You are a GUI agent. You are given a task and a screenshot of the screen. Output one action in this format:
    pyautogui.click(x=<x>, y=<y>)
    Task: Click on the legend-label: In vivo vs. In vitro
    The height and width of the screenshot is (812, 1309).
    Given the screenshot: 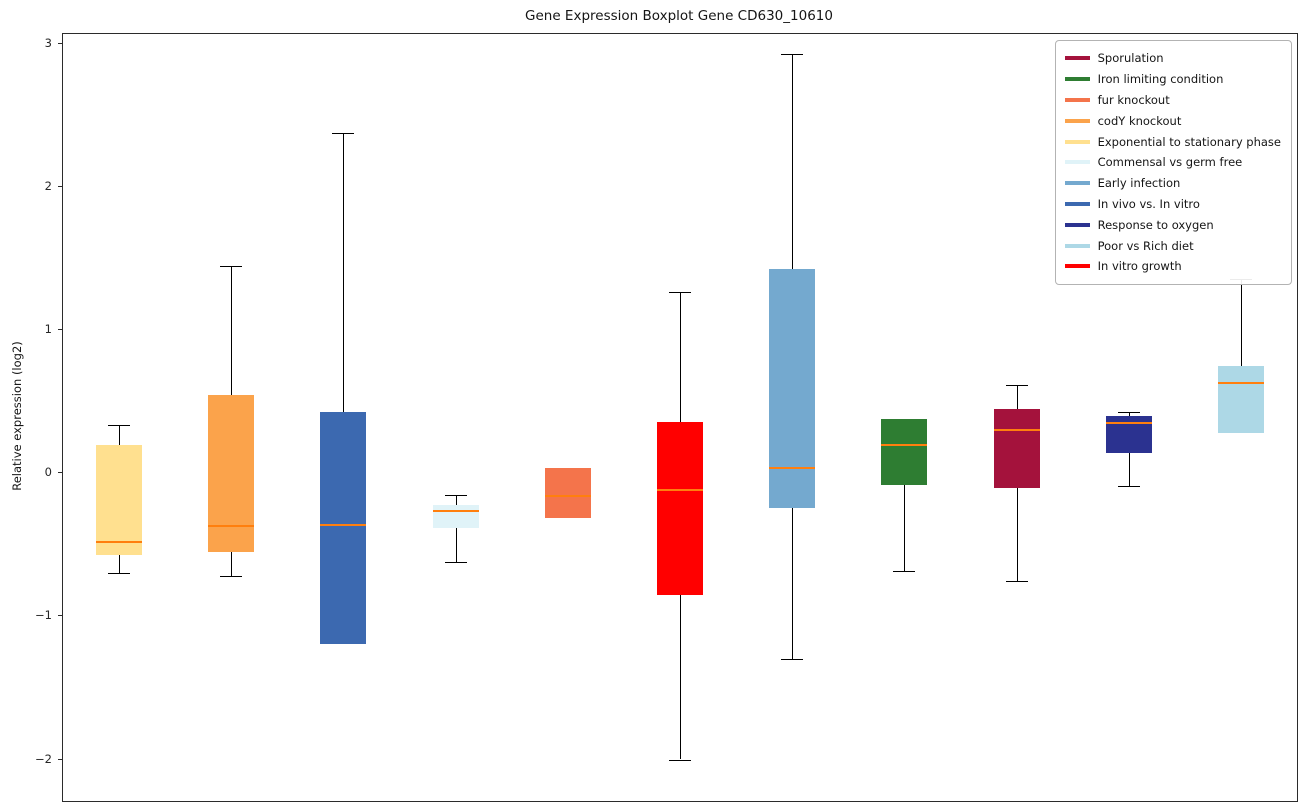 What is the action you would take?
    pyautogui.click(x=1148, y=203)
    